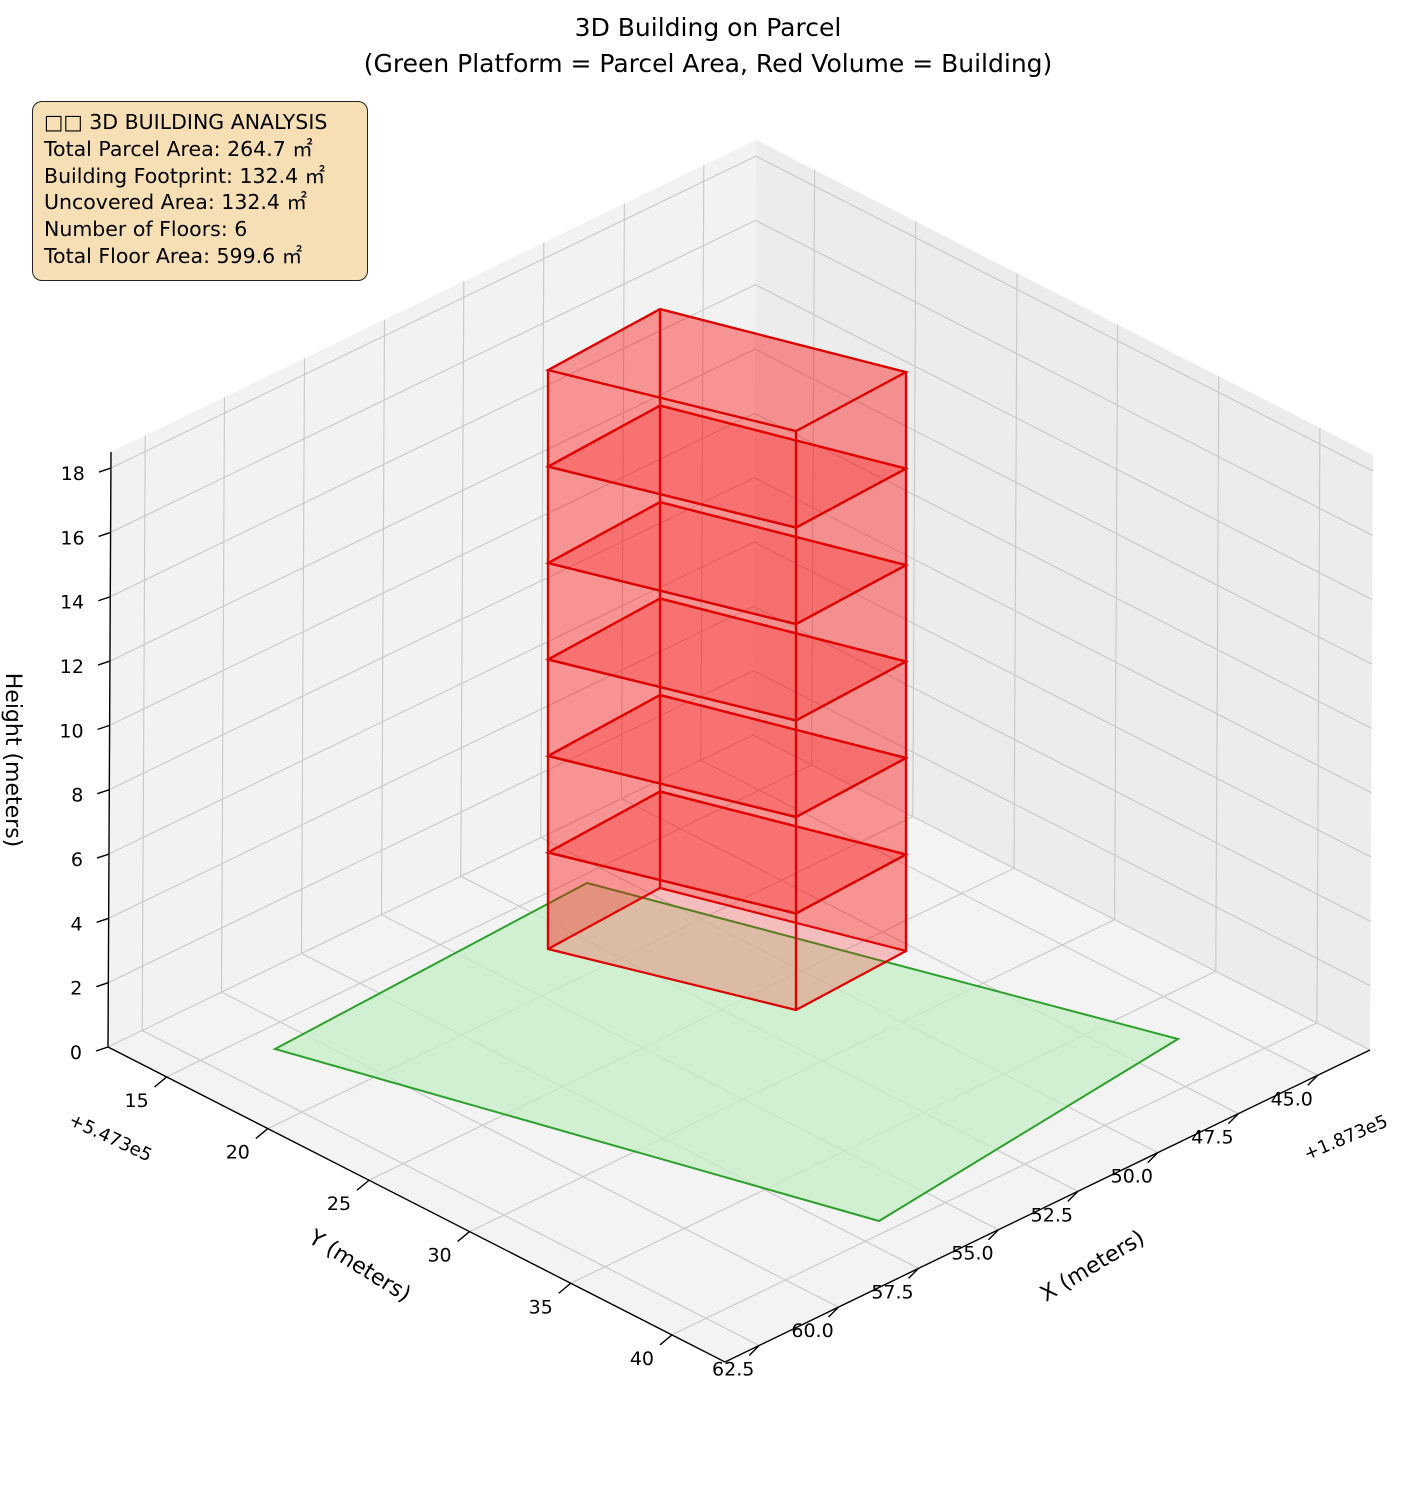 Image resolution: width=1416 pixels, height=1486 pixels. I want to click on z-tick-label: 2, so click(76, 989).